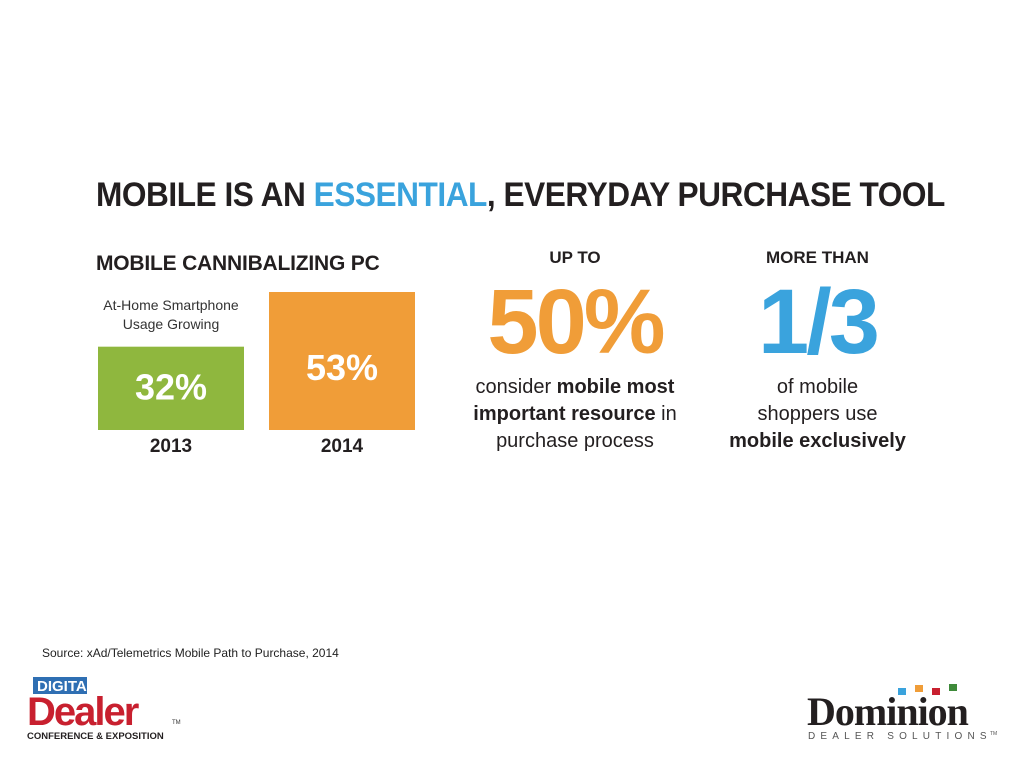  Describe the element at coordinates (176, 723) in the screenshot. I see `logo-left-tm: TM` at that location.